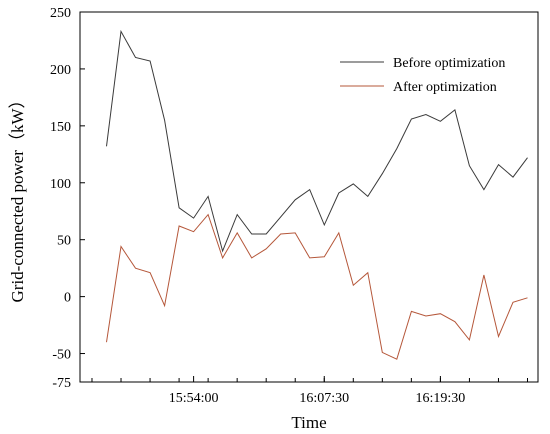 This screenshot has height=434, width=550. Describe the element at coordinates (61, 355) in the screenshot. I see `y-tick-label: -50` at that location.